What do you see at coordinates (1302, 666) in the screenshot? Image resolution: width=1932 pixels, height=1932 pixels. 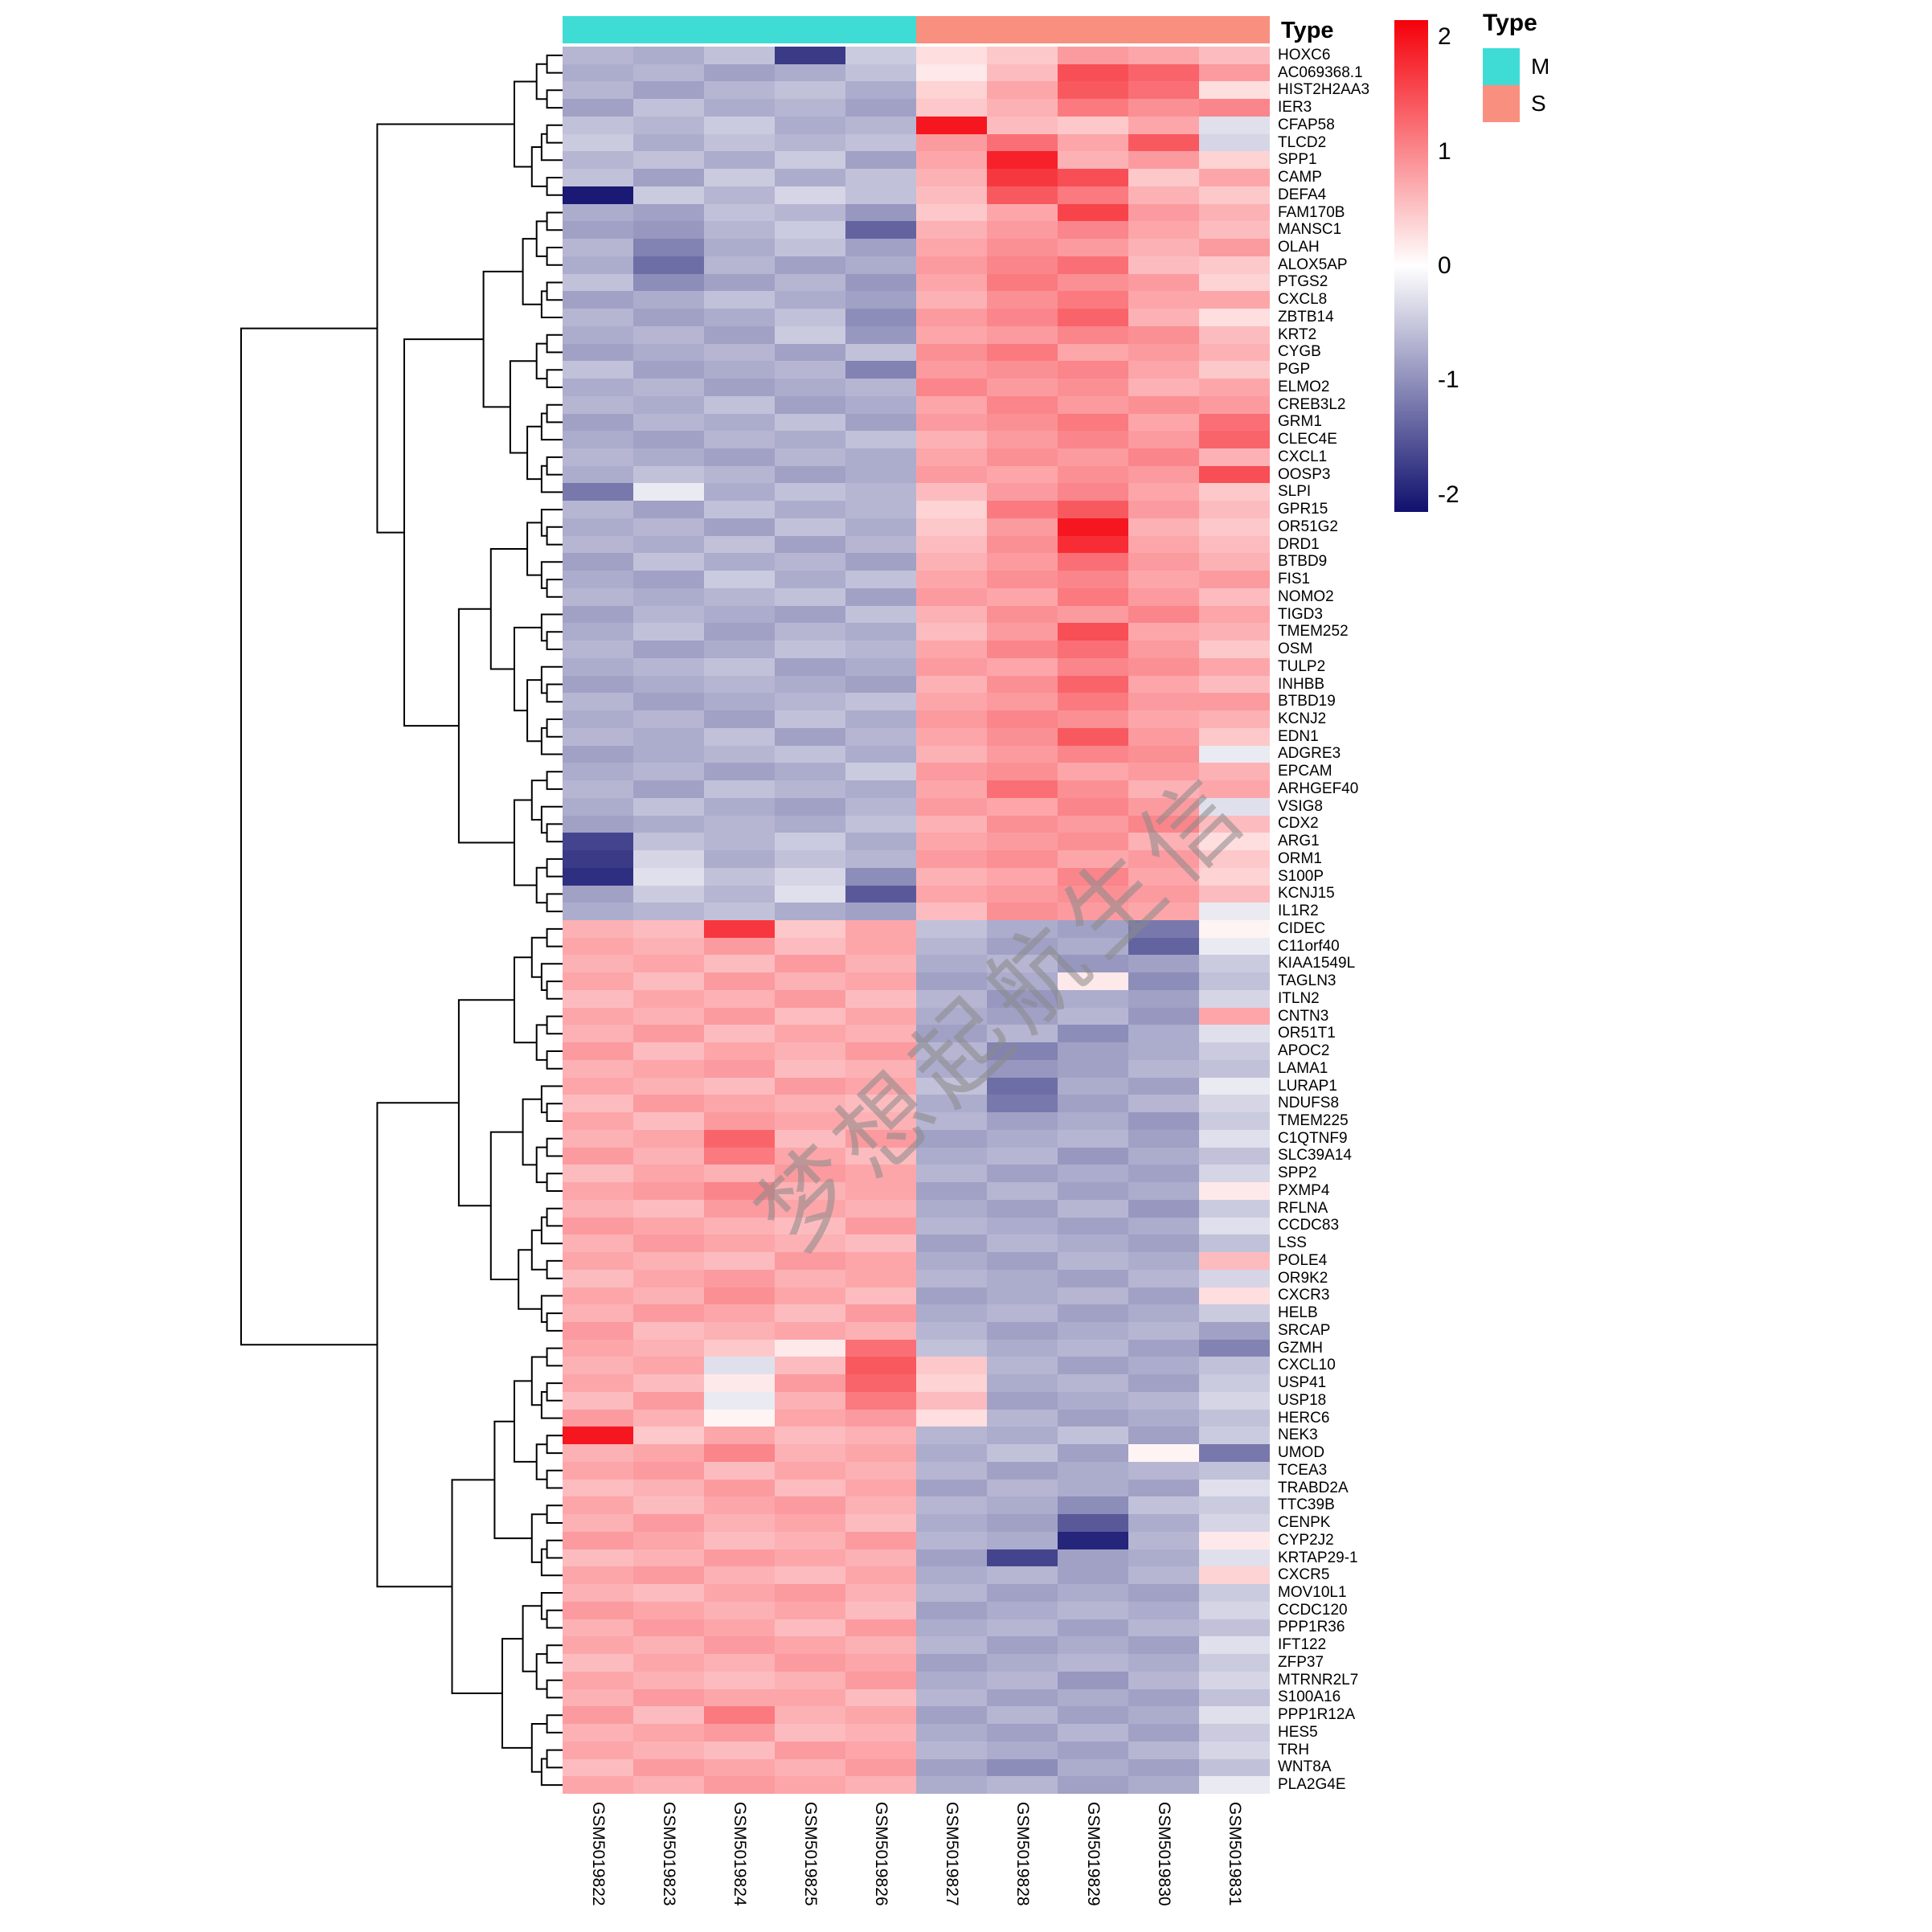 I see `row-label: TULP2` at bounding box center [1302, 666].